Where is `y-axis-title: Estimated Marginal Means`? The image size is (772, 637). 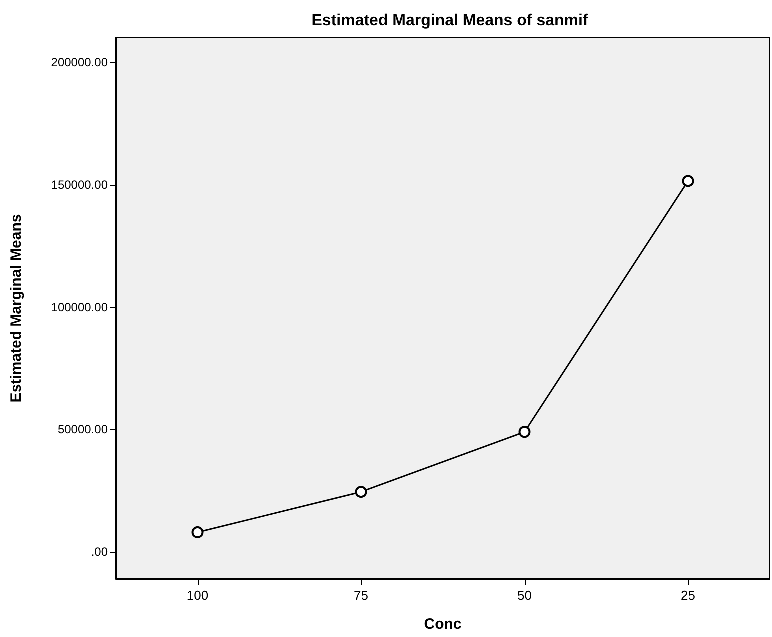
y-axis-title: Estimated Marginal Means is located at coordinates (16, 308).